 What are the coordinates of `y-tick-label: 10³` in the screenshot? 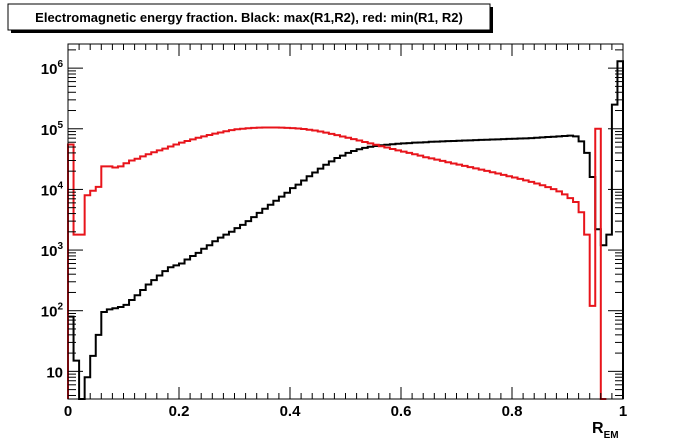 It's located at (52, 250).